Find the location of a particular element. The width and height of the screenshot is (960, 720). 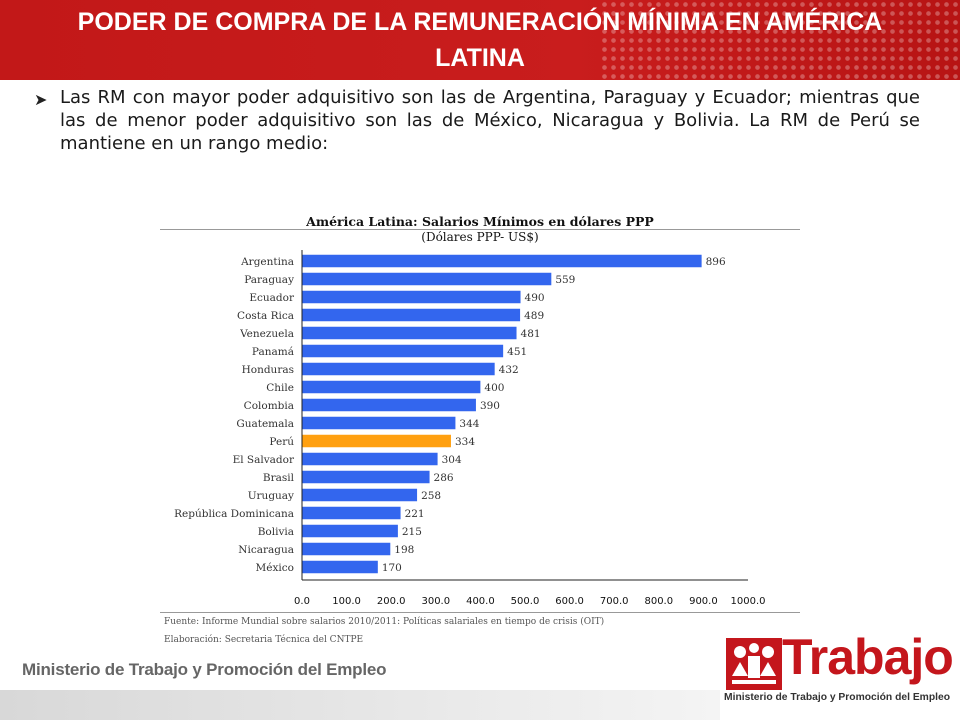

category-label: Ecuador is located at coordinates (272, 298).